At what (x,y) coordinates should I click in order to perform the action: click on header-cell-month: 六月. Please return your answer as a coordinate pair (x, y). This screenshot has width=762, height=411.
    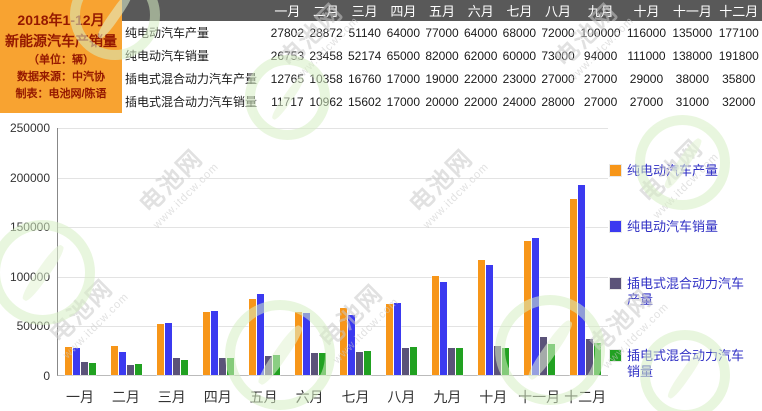
    Looking at the image, I should click on (481, 10).